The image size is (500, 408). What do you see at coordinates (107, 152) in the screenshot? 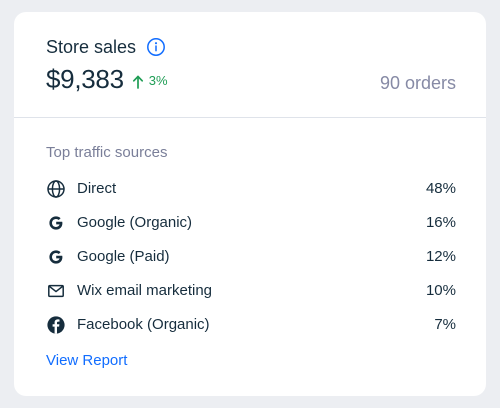
I see `traffic-sources-label: Top traffic sources` at bounding box center [107, 152].